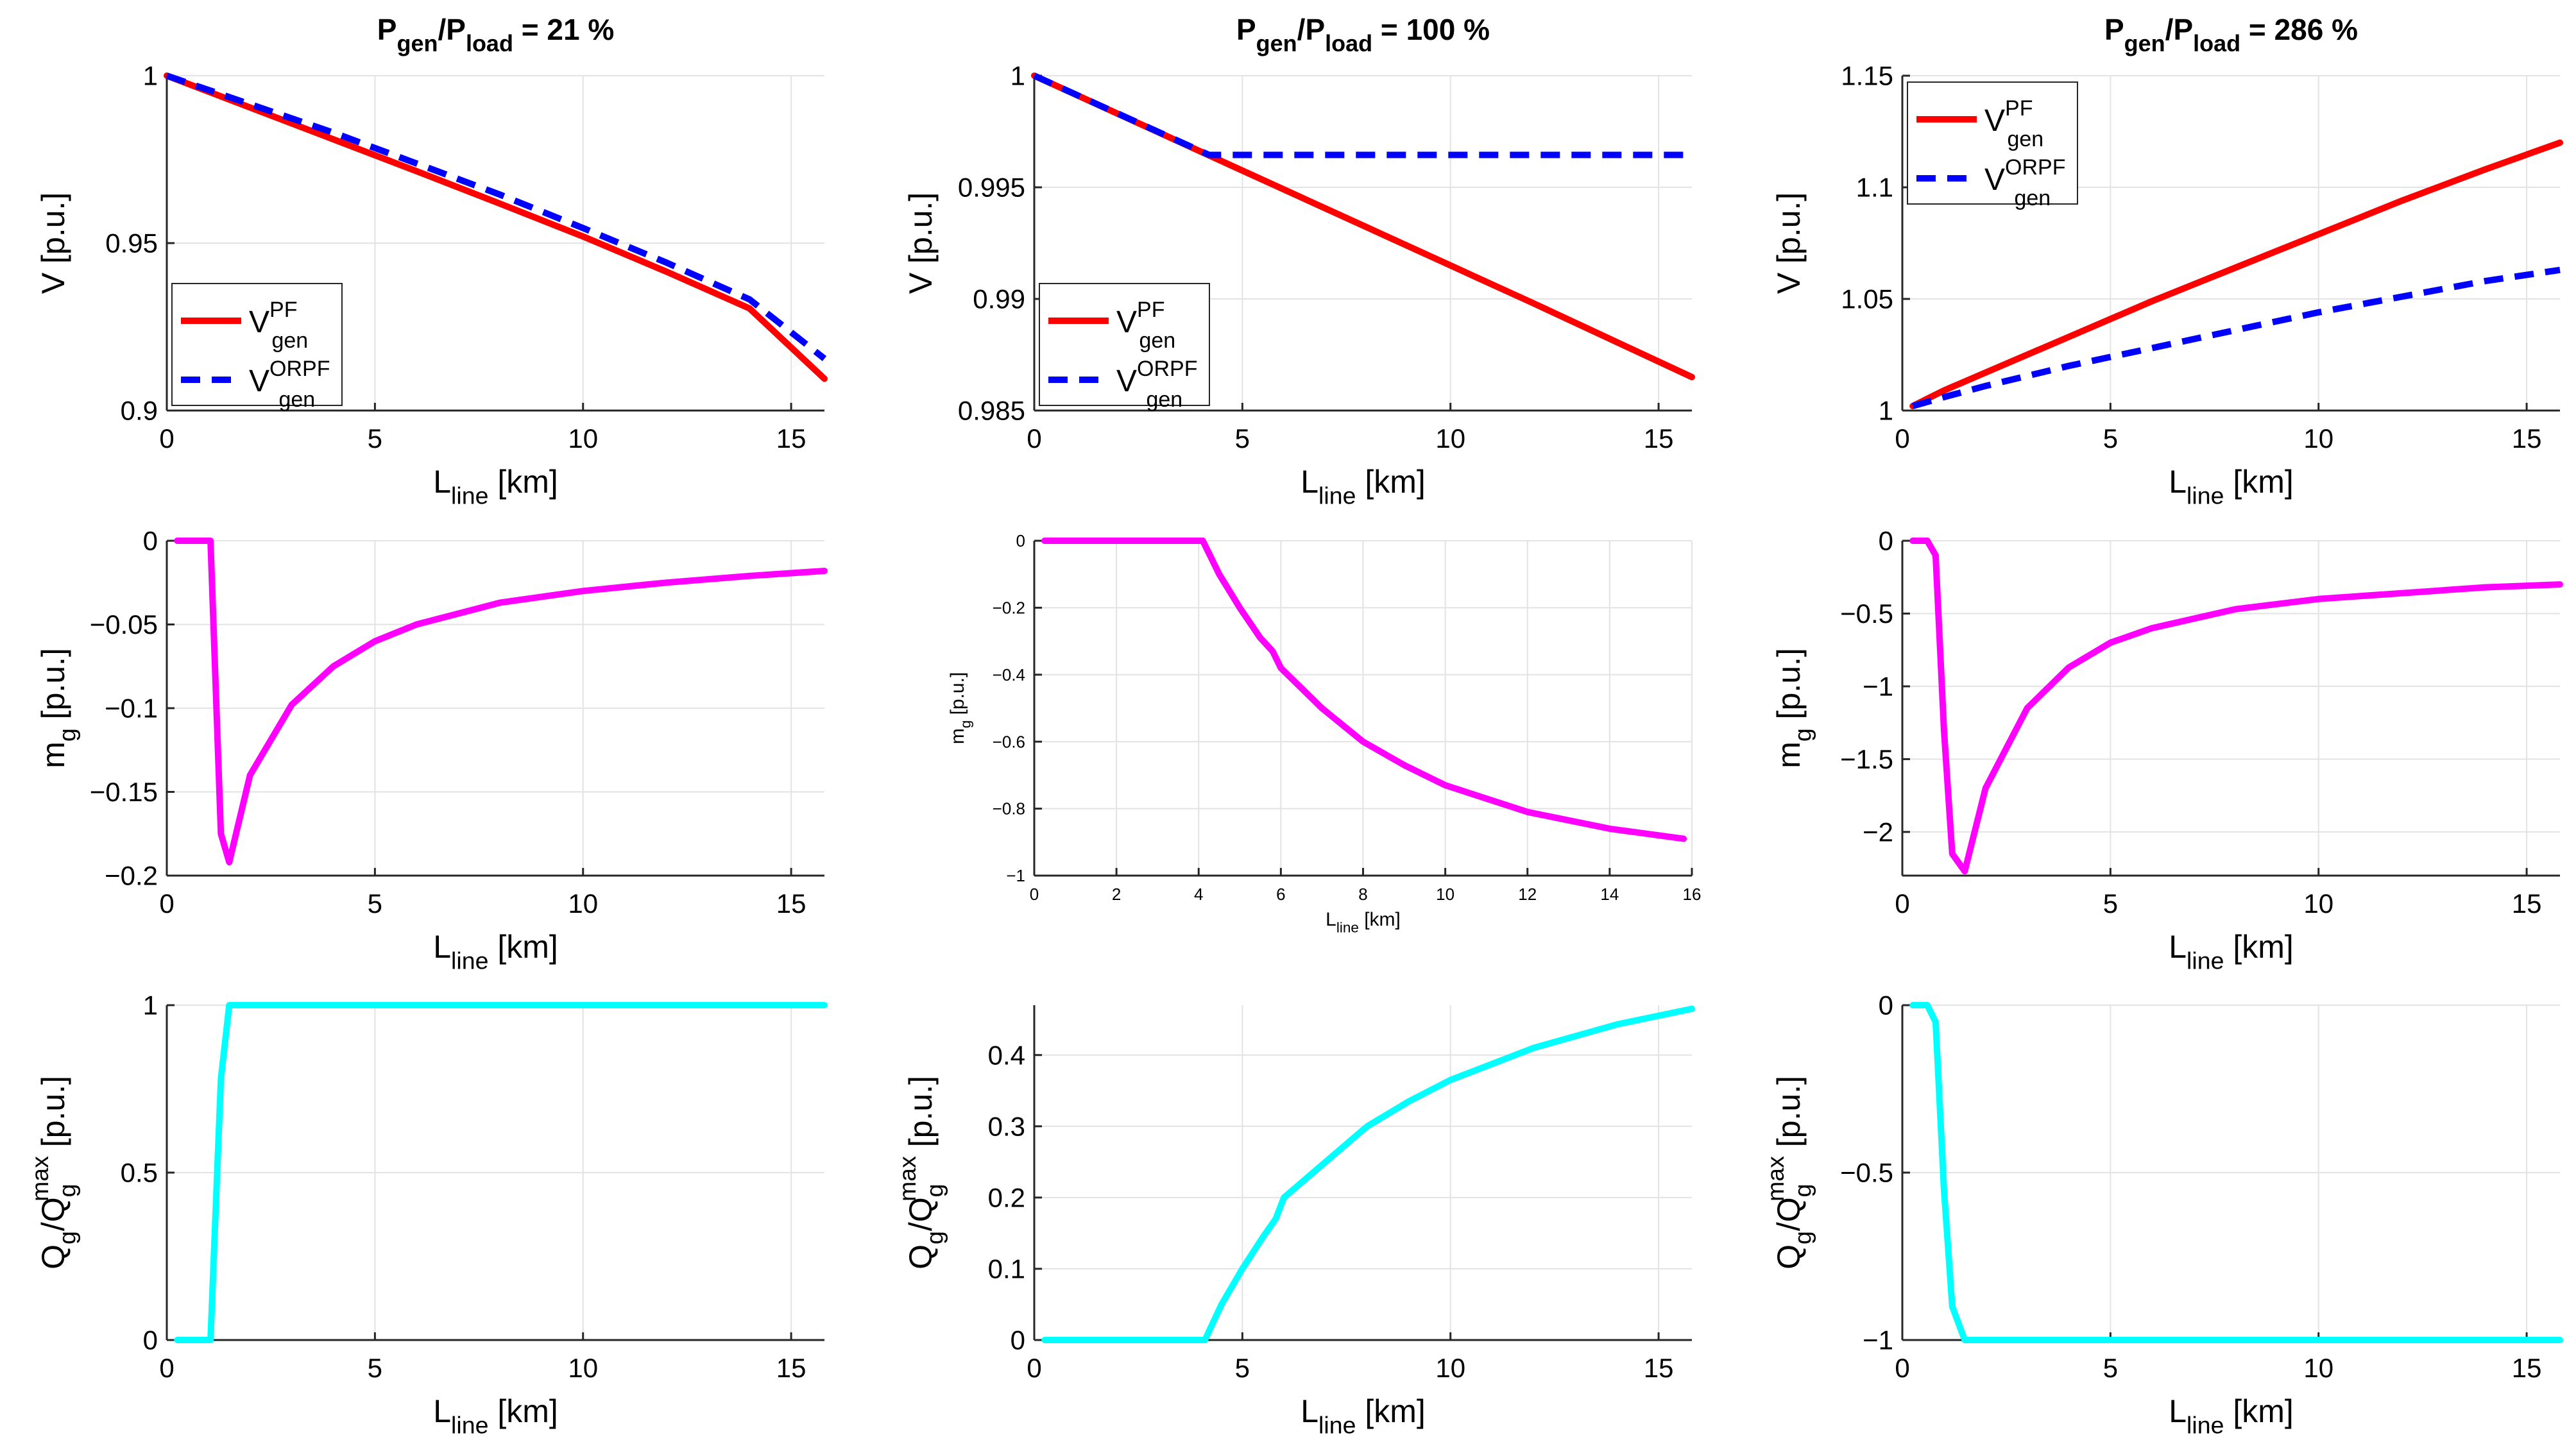  What do you see at coordinates (1878, 832) in the screenshot?
I see `y-tick-label: −2` at bounding box center [1878, 832].